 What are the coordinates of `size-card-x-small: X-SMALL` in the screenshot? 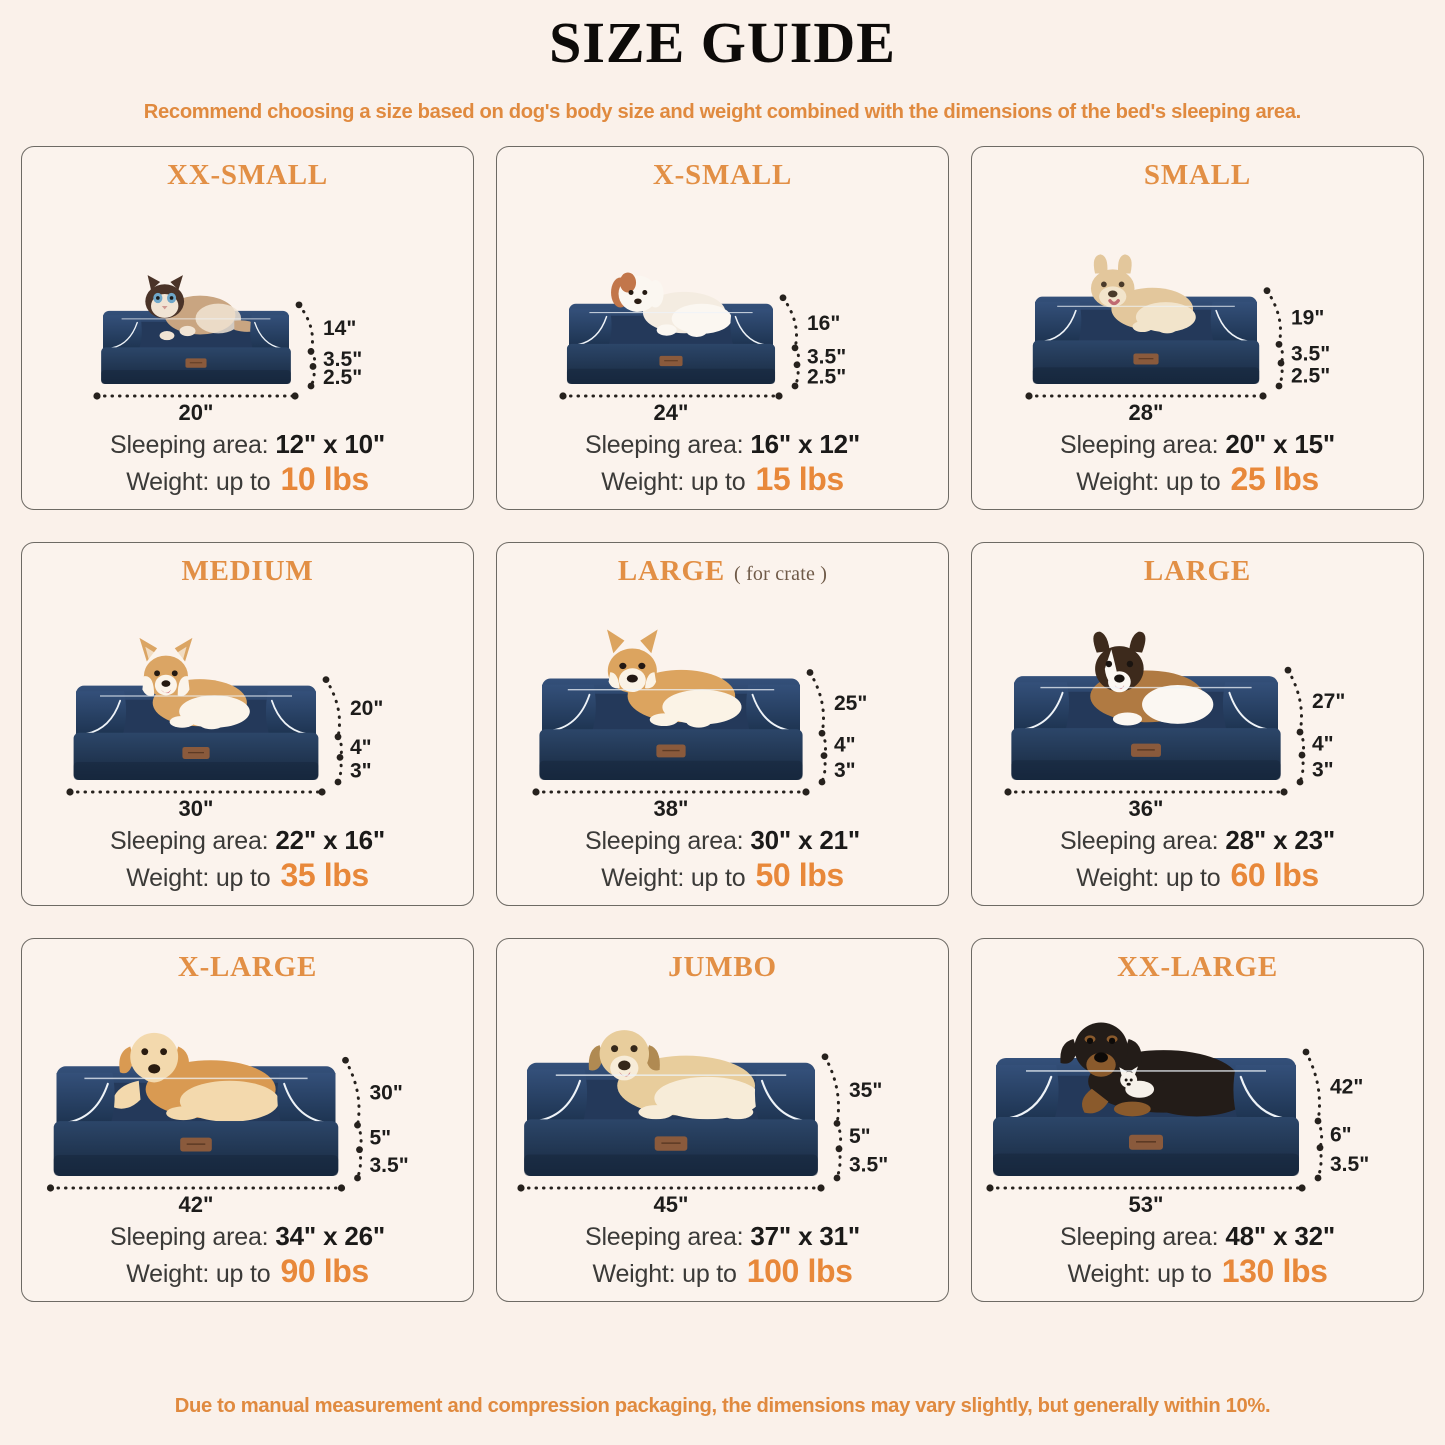 It's located at (722, 327).